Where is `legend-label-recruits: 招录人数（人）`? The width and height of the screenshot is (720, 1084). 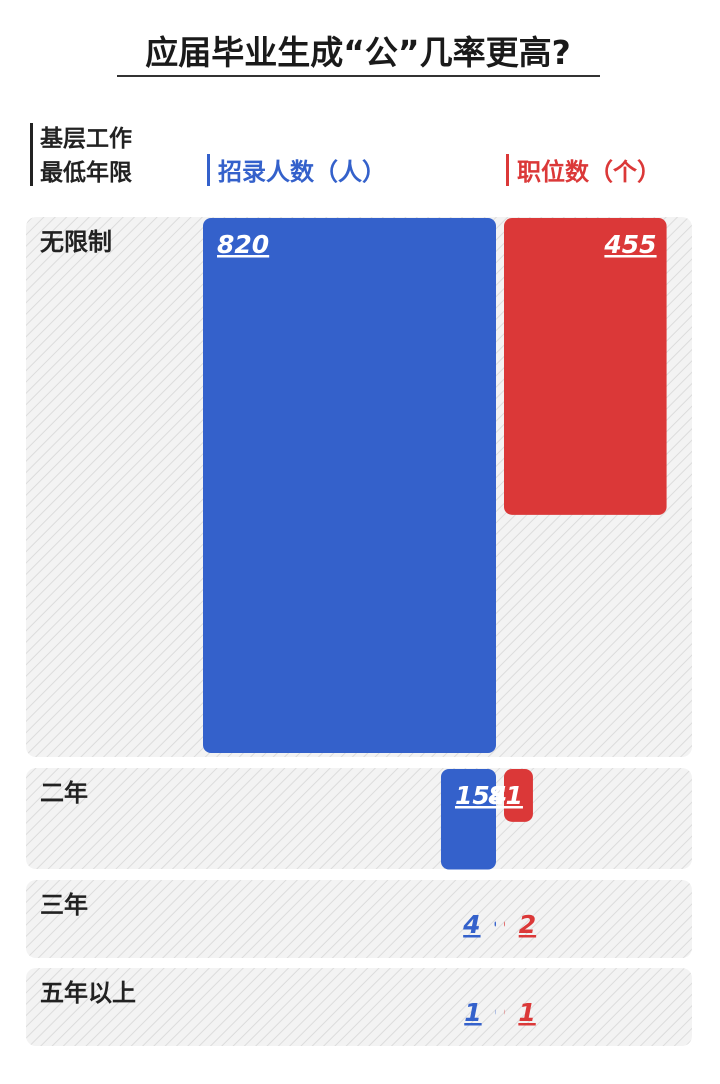
legend-label-recruits: 招录人数（人） is located at coordinates (302, 171).